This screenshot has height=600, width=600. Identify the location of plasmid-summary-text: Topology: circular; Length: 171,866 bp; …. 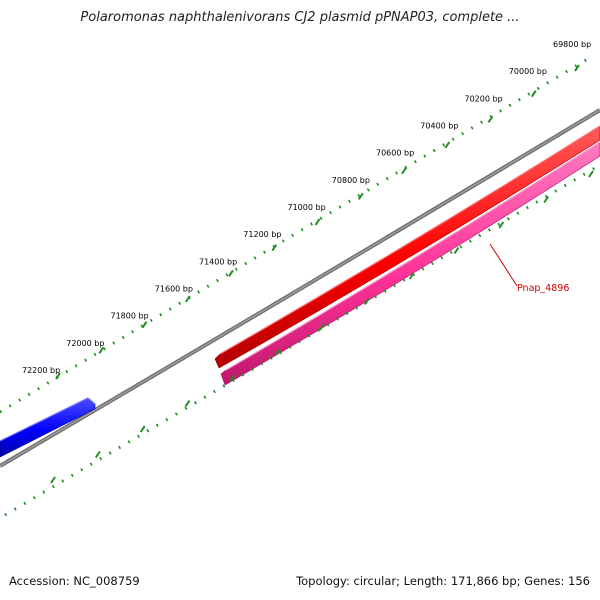
(443, 581).